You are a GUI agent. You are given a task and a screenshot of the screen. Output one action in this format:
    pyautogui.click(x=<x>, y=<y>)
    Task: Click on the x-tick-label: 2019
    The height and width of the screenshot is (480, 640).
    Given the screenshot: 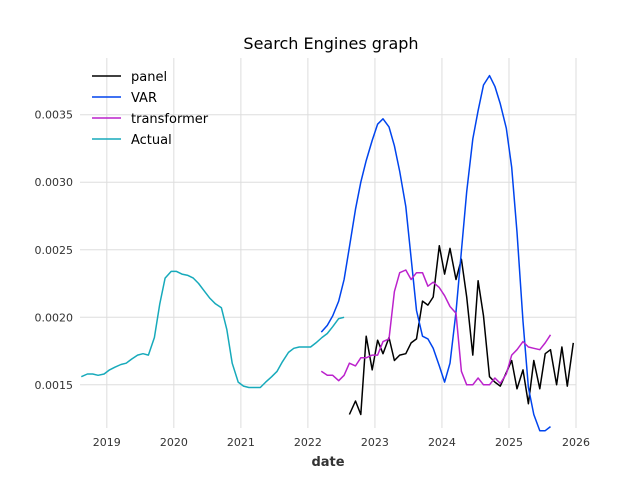 What is the action you would take?
    pyautogui.click(x=107, y=442)
    